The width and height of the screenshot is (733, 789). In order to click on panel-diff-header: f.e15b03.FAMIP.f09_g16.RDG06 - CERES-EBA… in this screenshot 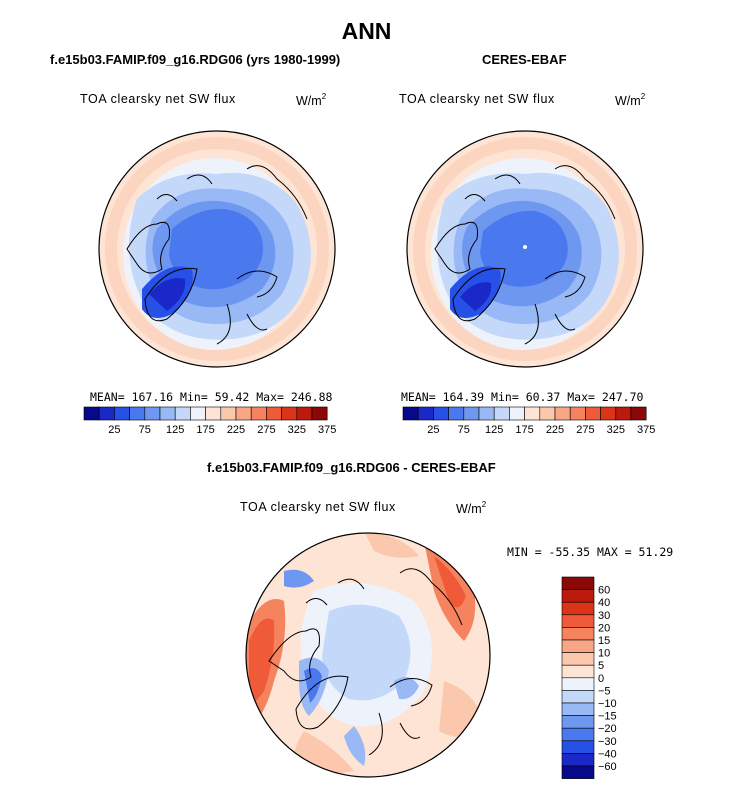, I will do `click(351, 467)`.